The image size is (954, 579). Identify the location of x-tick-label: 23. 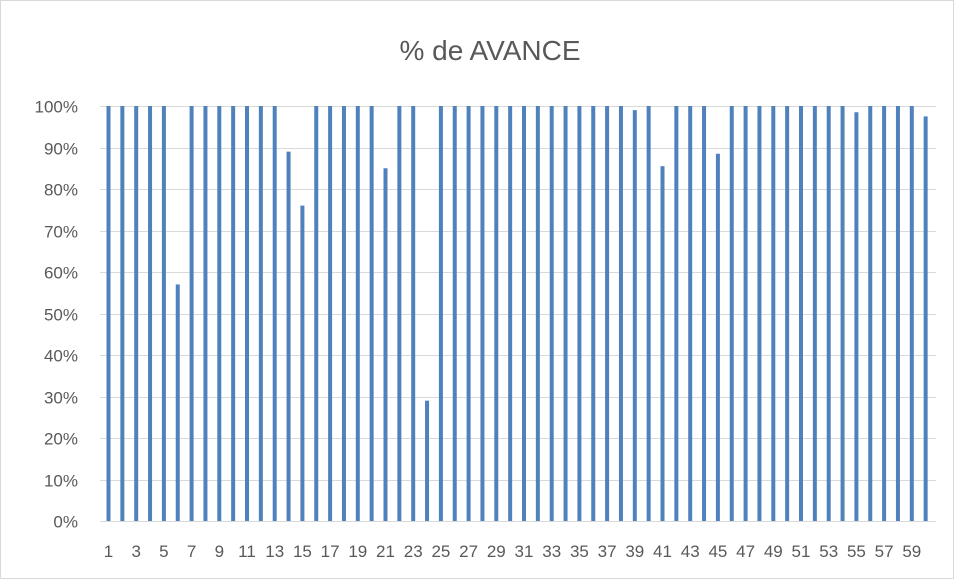
(413, 551).